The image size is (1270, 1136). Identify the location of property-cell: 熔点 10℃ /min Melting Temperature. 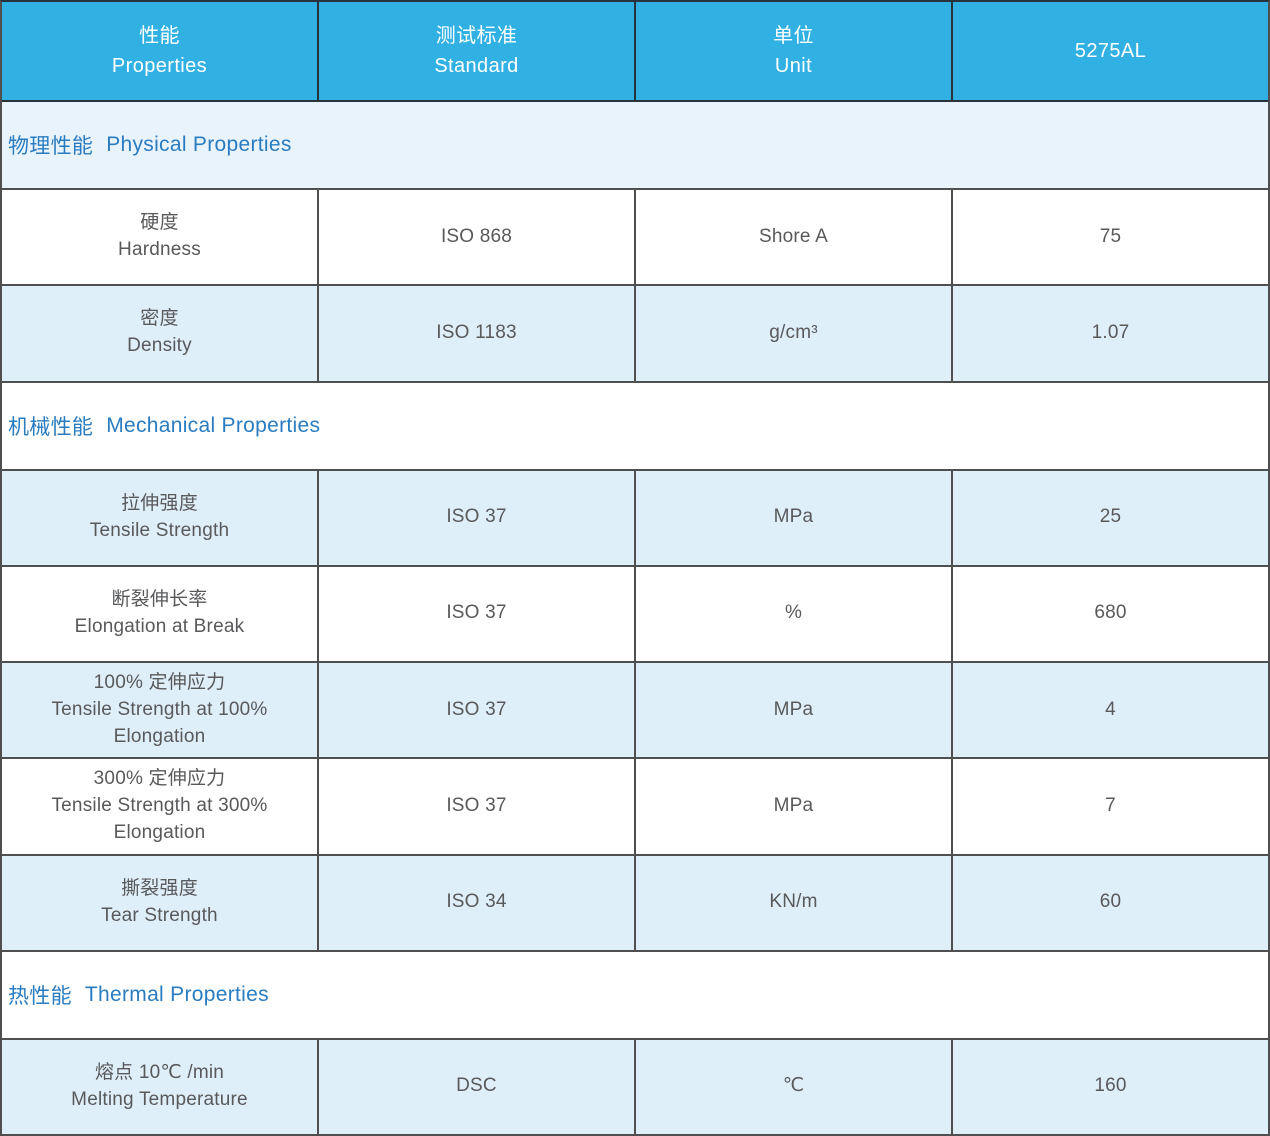
(159, 1087).